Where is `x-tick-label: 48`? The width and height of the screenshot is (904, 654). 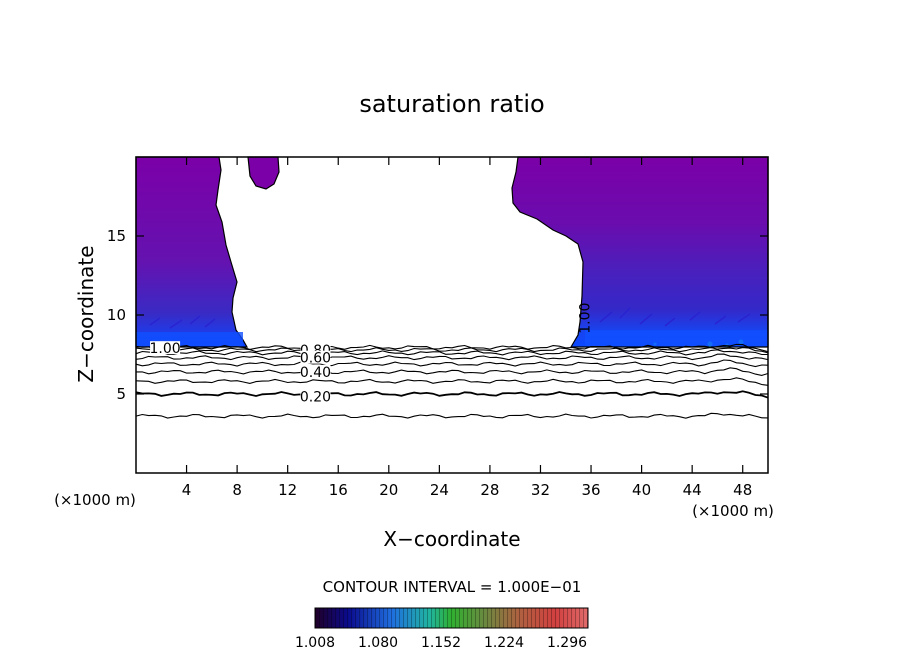
x-tick-label: 48 is located at coordinates (742, 490).